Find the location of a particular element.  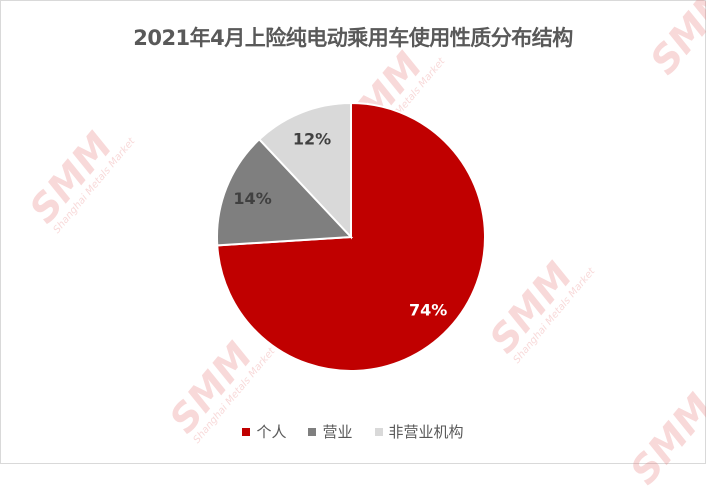

legend-label: 营业 is located at coordinates (337, 432).